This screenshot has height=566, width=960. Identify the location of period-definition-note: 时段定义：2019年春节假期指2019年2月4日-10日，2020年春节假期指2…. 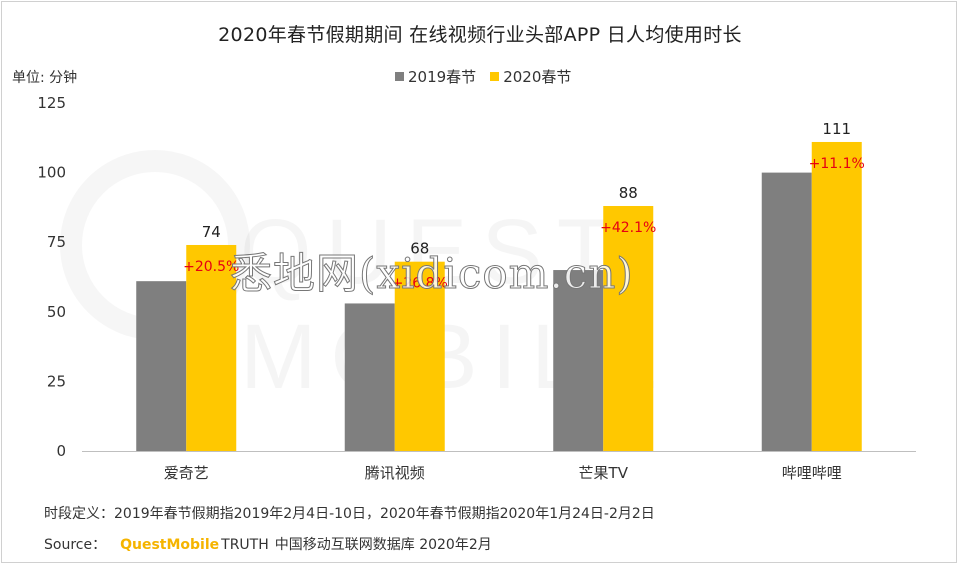
(349, 514).